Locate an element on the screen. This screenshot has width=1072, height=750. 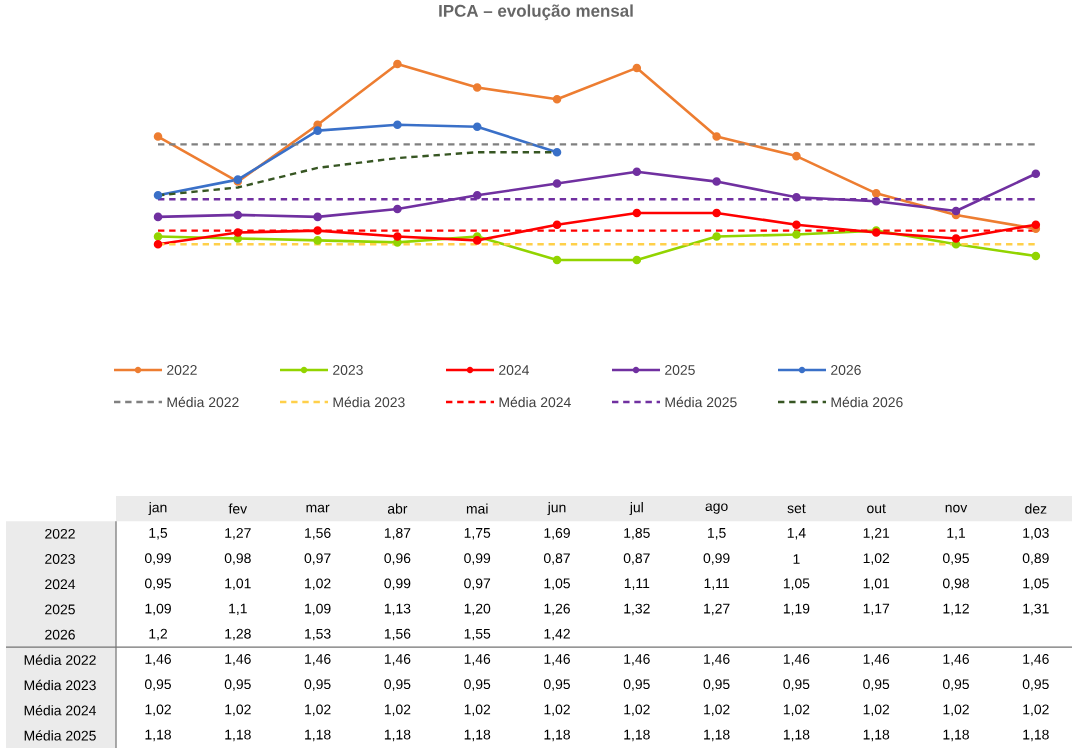
chart-title: IPCA – evolução mensal is located at coordinates (536, 12).